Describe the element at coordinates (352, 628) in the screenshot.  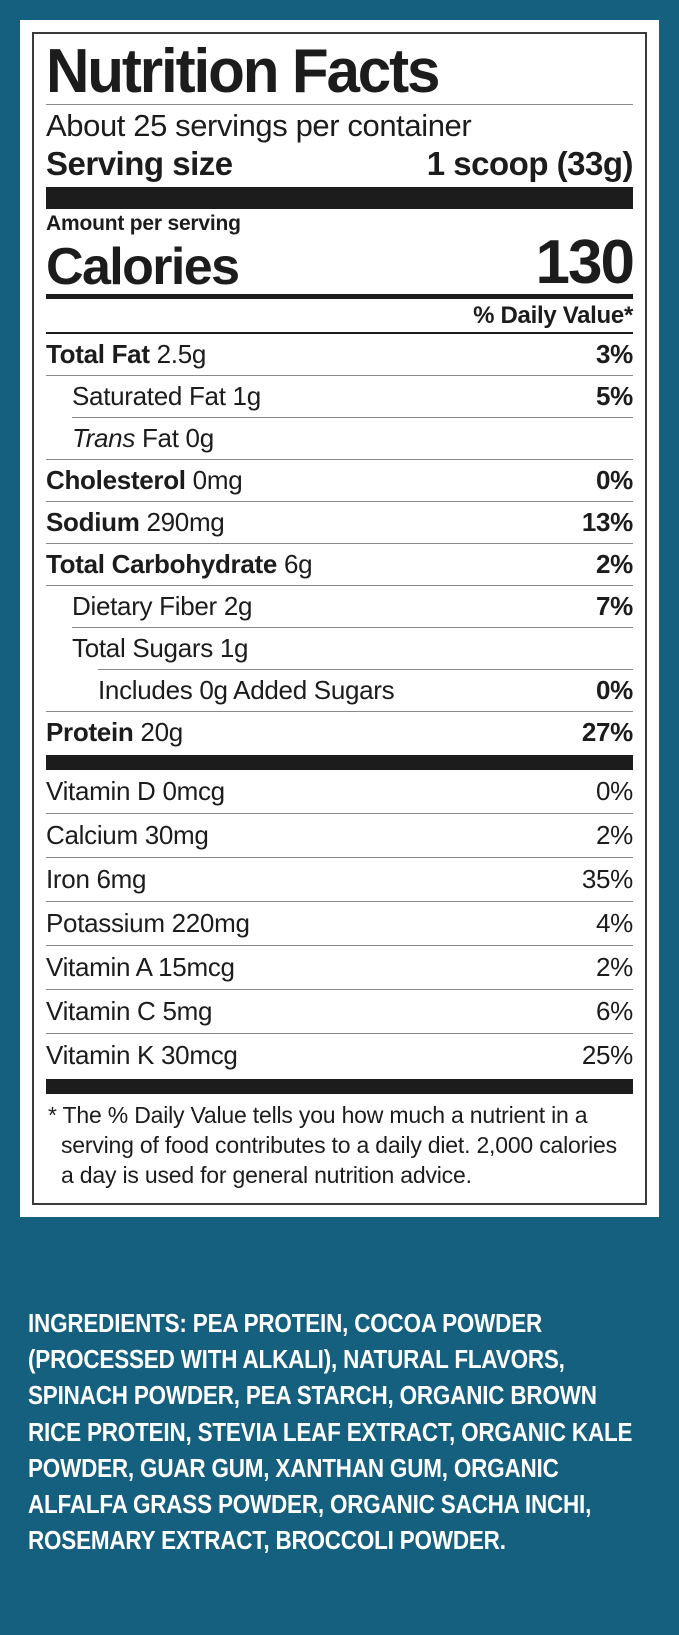
I see `divider-dietary-fiber` at that location.